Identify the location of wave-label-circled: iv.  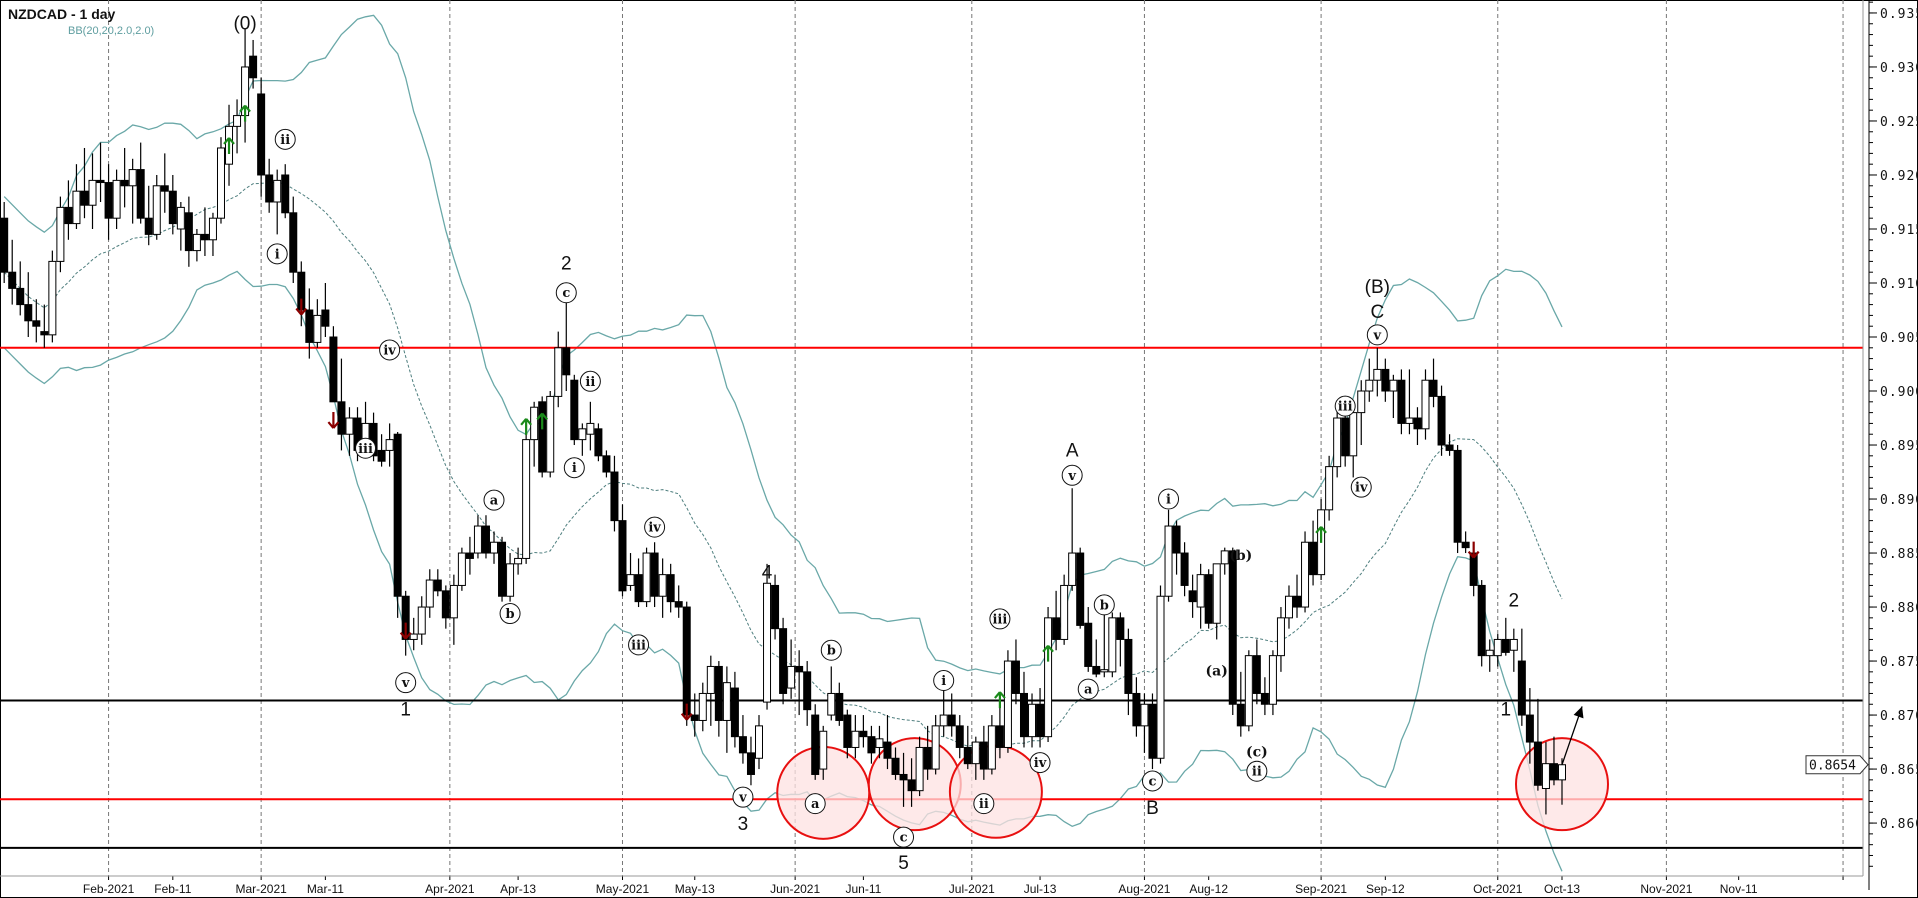
(1361, 487).